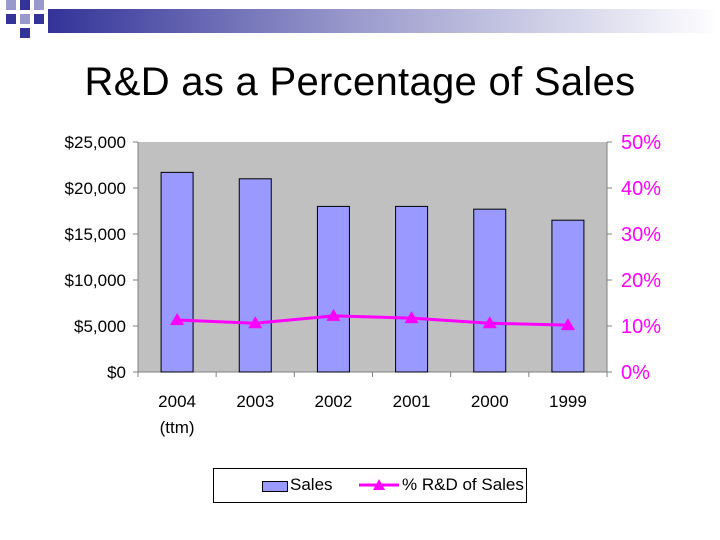  Describe the element at coordinates (379, 484) in the screenshot. I see `legend-rd-swatch` at that location.